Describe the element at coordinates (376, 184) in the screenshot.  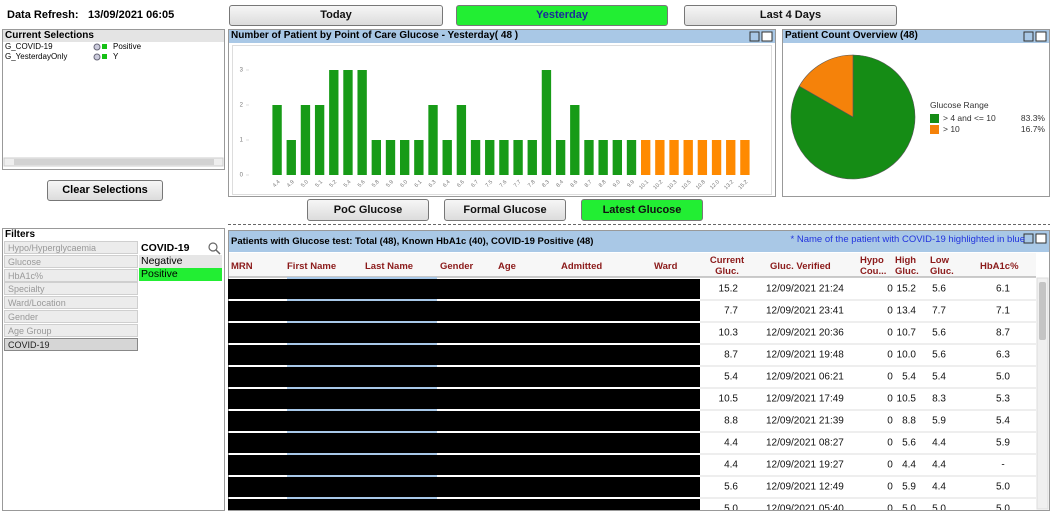
I see `x-tick-label: 5.8` at that location.